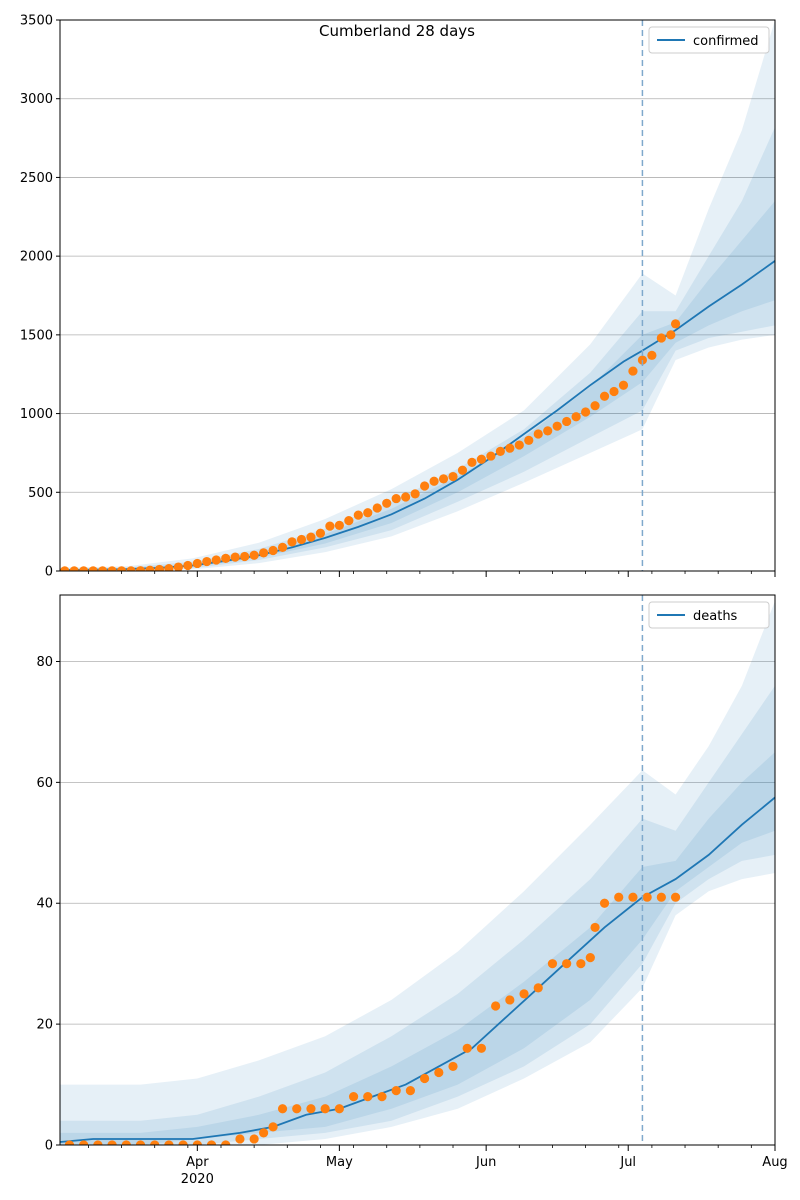 The height and width of the screenshot is (1200, 800). I want to click on y-tick-label: 2500, so click(36, 178).